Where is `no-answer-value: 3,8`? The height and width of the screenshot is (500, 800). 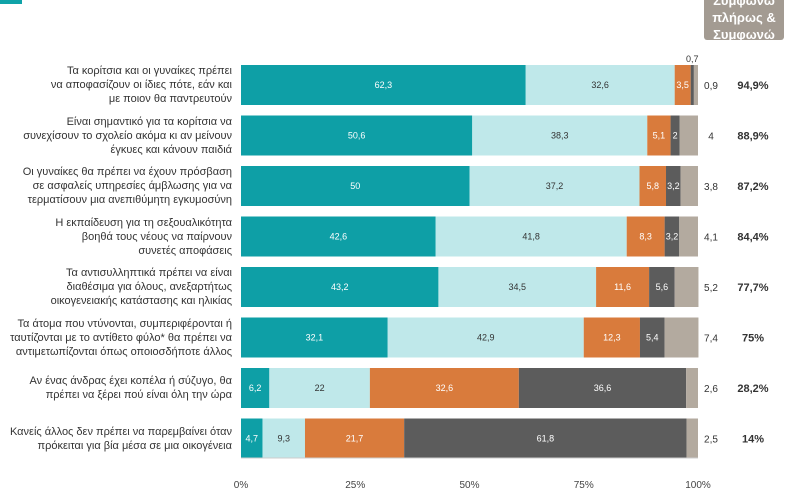
no-answer-value: 3,8 is located at coordinates (711, 187).